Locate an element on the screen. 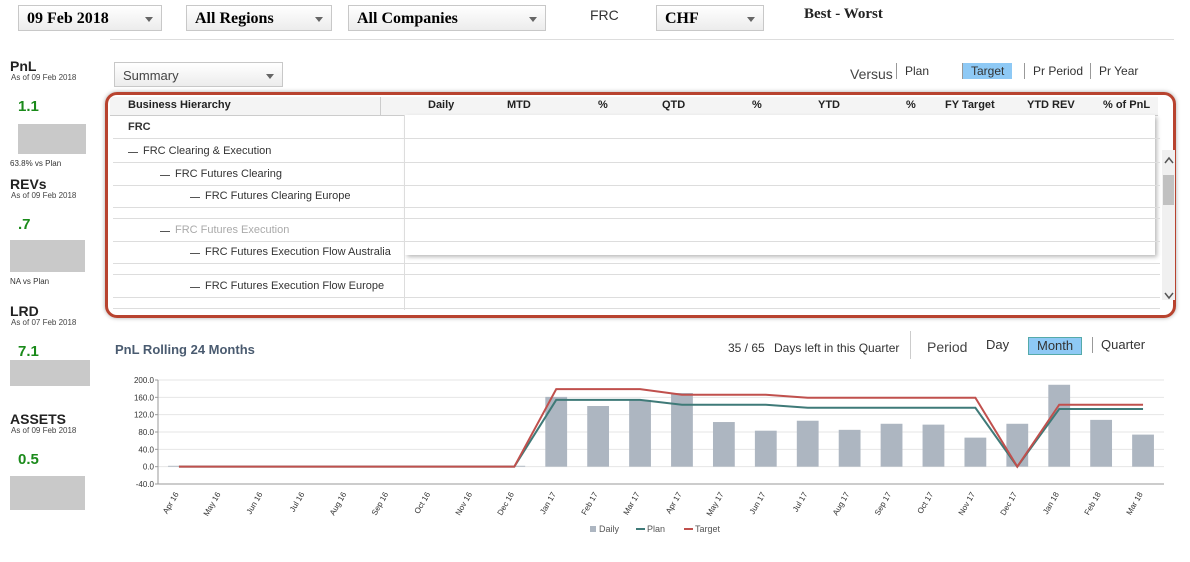 The image size is (1190, 562). table-header: YTD REV is located at coordinates (1051, 105).